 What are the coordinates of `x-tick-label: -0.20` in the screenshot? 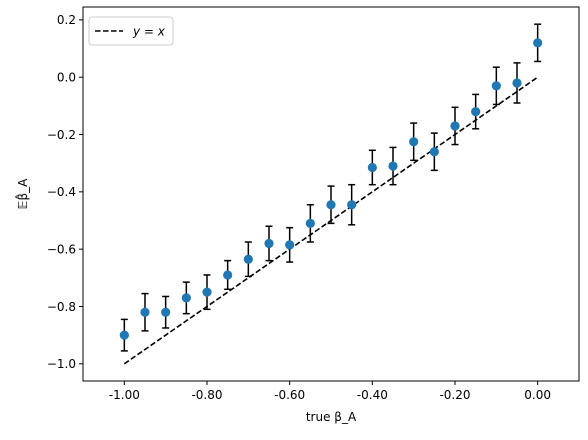 It's located at (454, 395).